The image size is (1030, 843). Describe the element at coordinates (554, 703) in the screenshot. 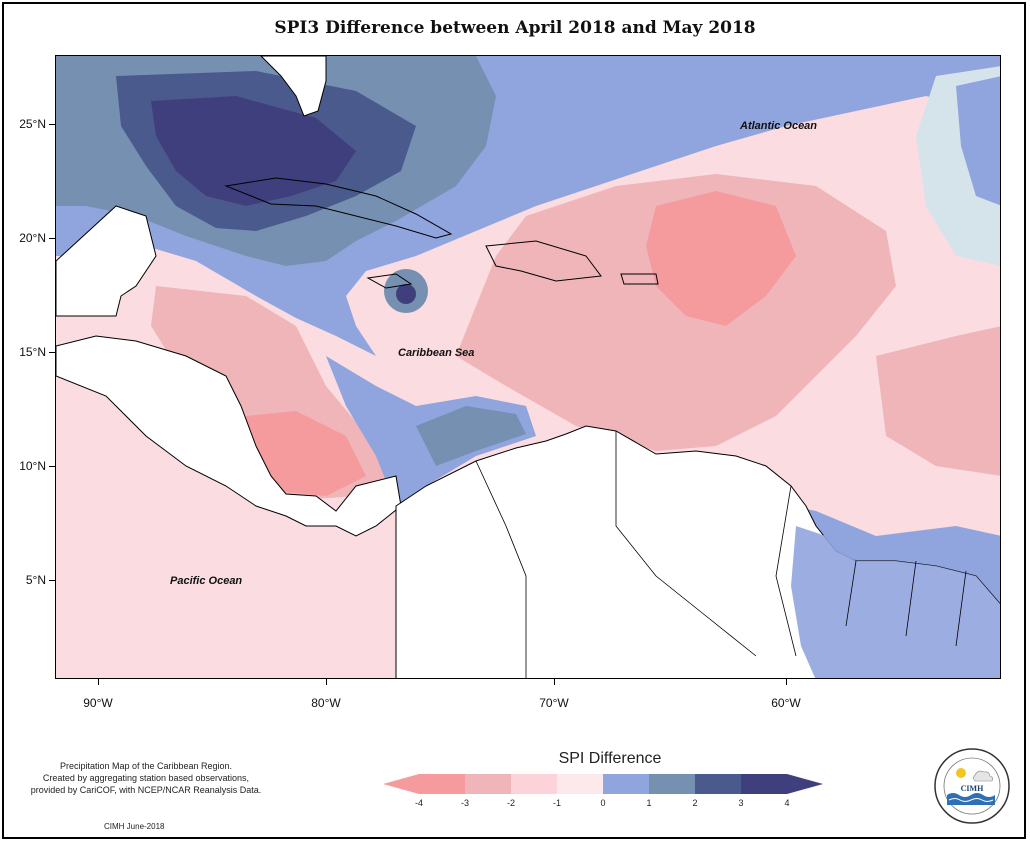

I see `lon-label-70w: 70°W` at that location.